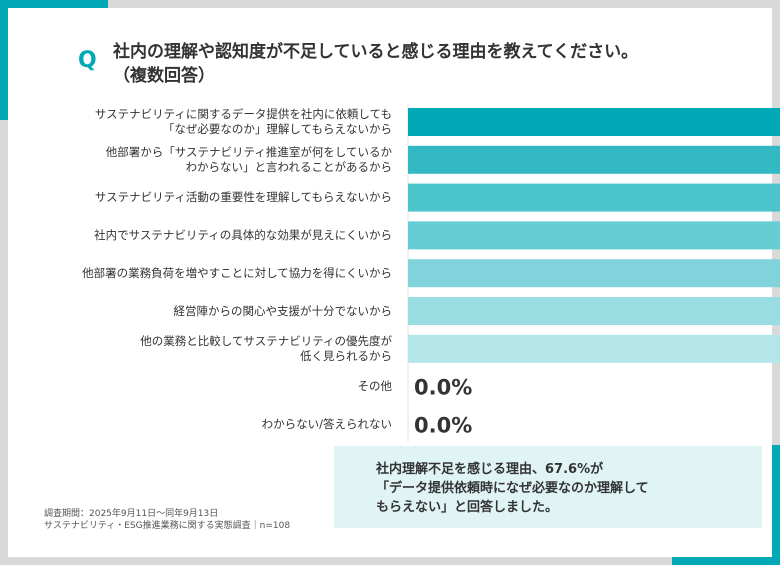  I want to click on category-label-line: わからない」と言われることがあるから, so click(288, 166).